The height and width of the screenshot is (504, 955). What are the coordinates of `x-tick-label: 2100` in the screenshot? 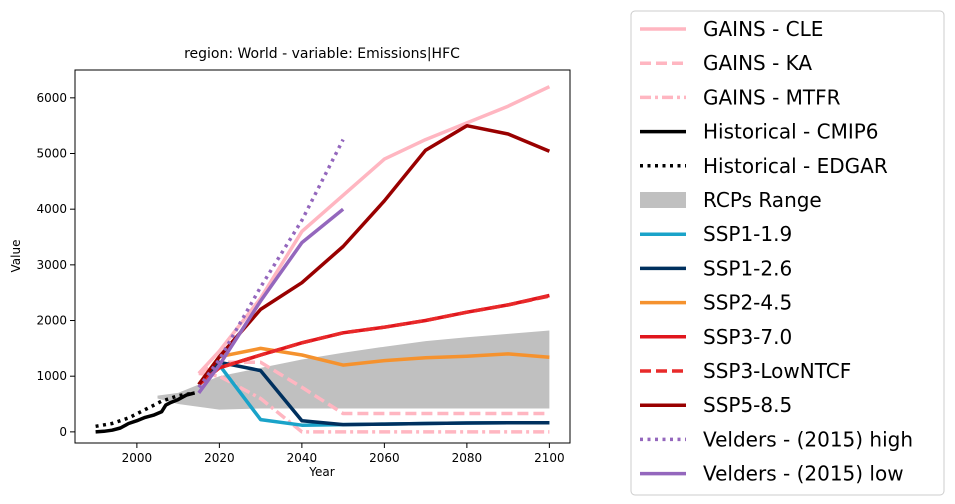 It's located at (549, 458).